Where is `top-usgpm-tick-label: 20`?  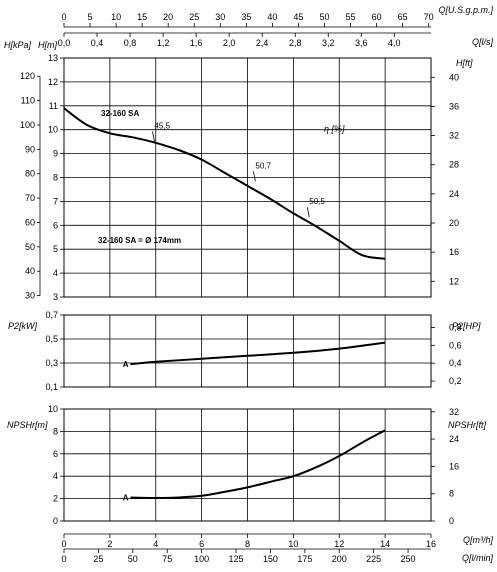
top-usgpm-tick-label: 20 is located at coordinates (168, 17).